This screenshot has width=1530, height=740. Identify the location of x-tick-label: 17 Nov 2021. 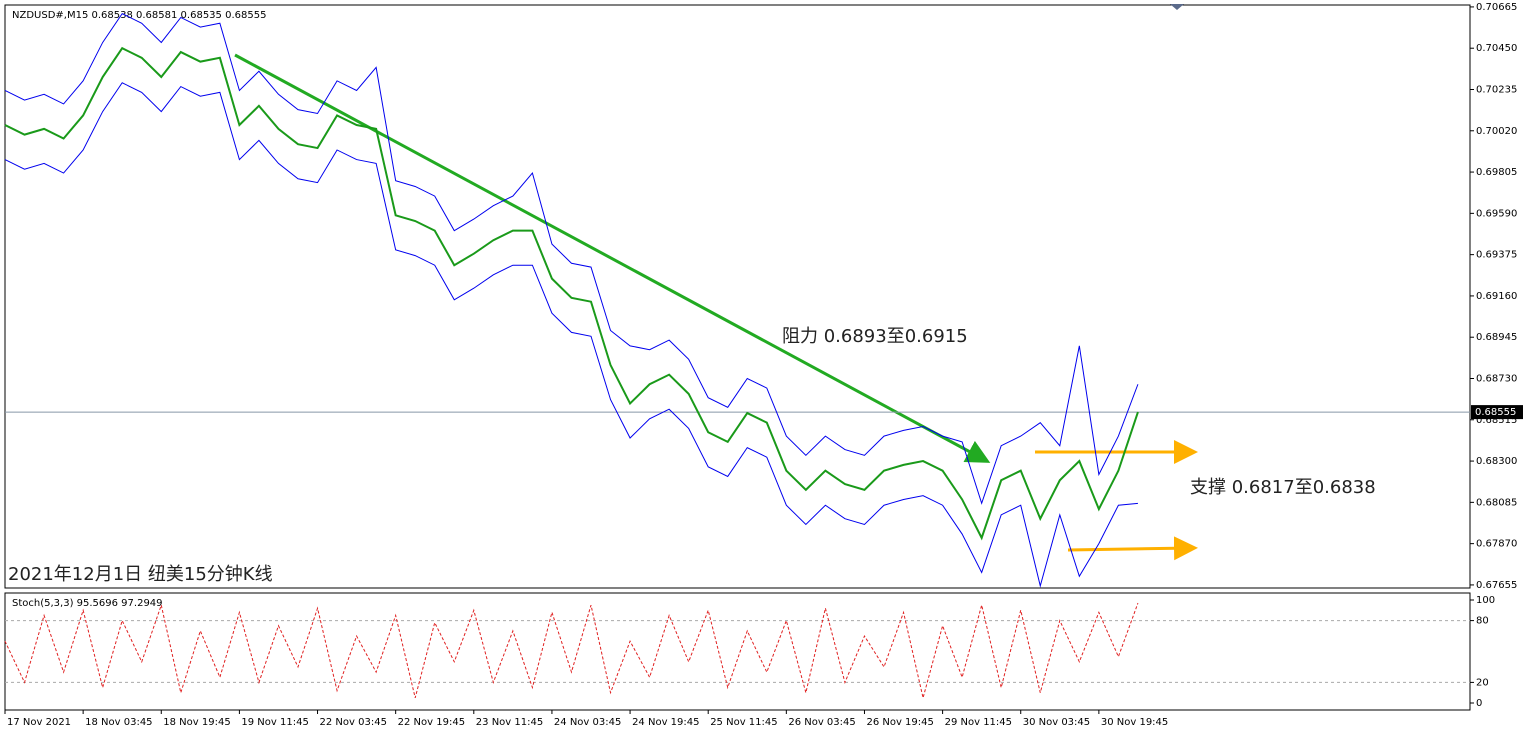
(39, 722).